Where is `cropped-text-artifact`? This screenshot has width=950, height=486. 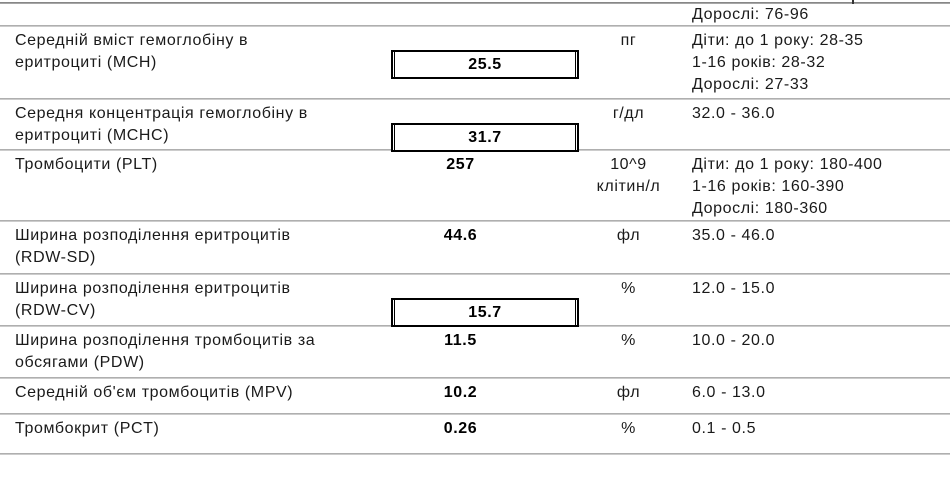
cropped-text-artifact is located at coordinates (853, 2).